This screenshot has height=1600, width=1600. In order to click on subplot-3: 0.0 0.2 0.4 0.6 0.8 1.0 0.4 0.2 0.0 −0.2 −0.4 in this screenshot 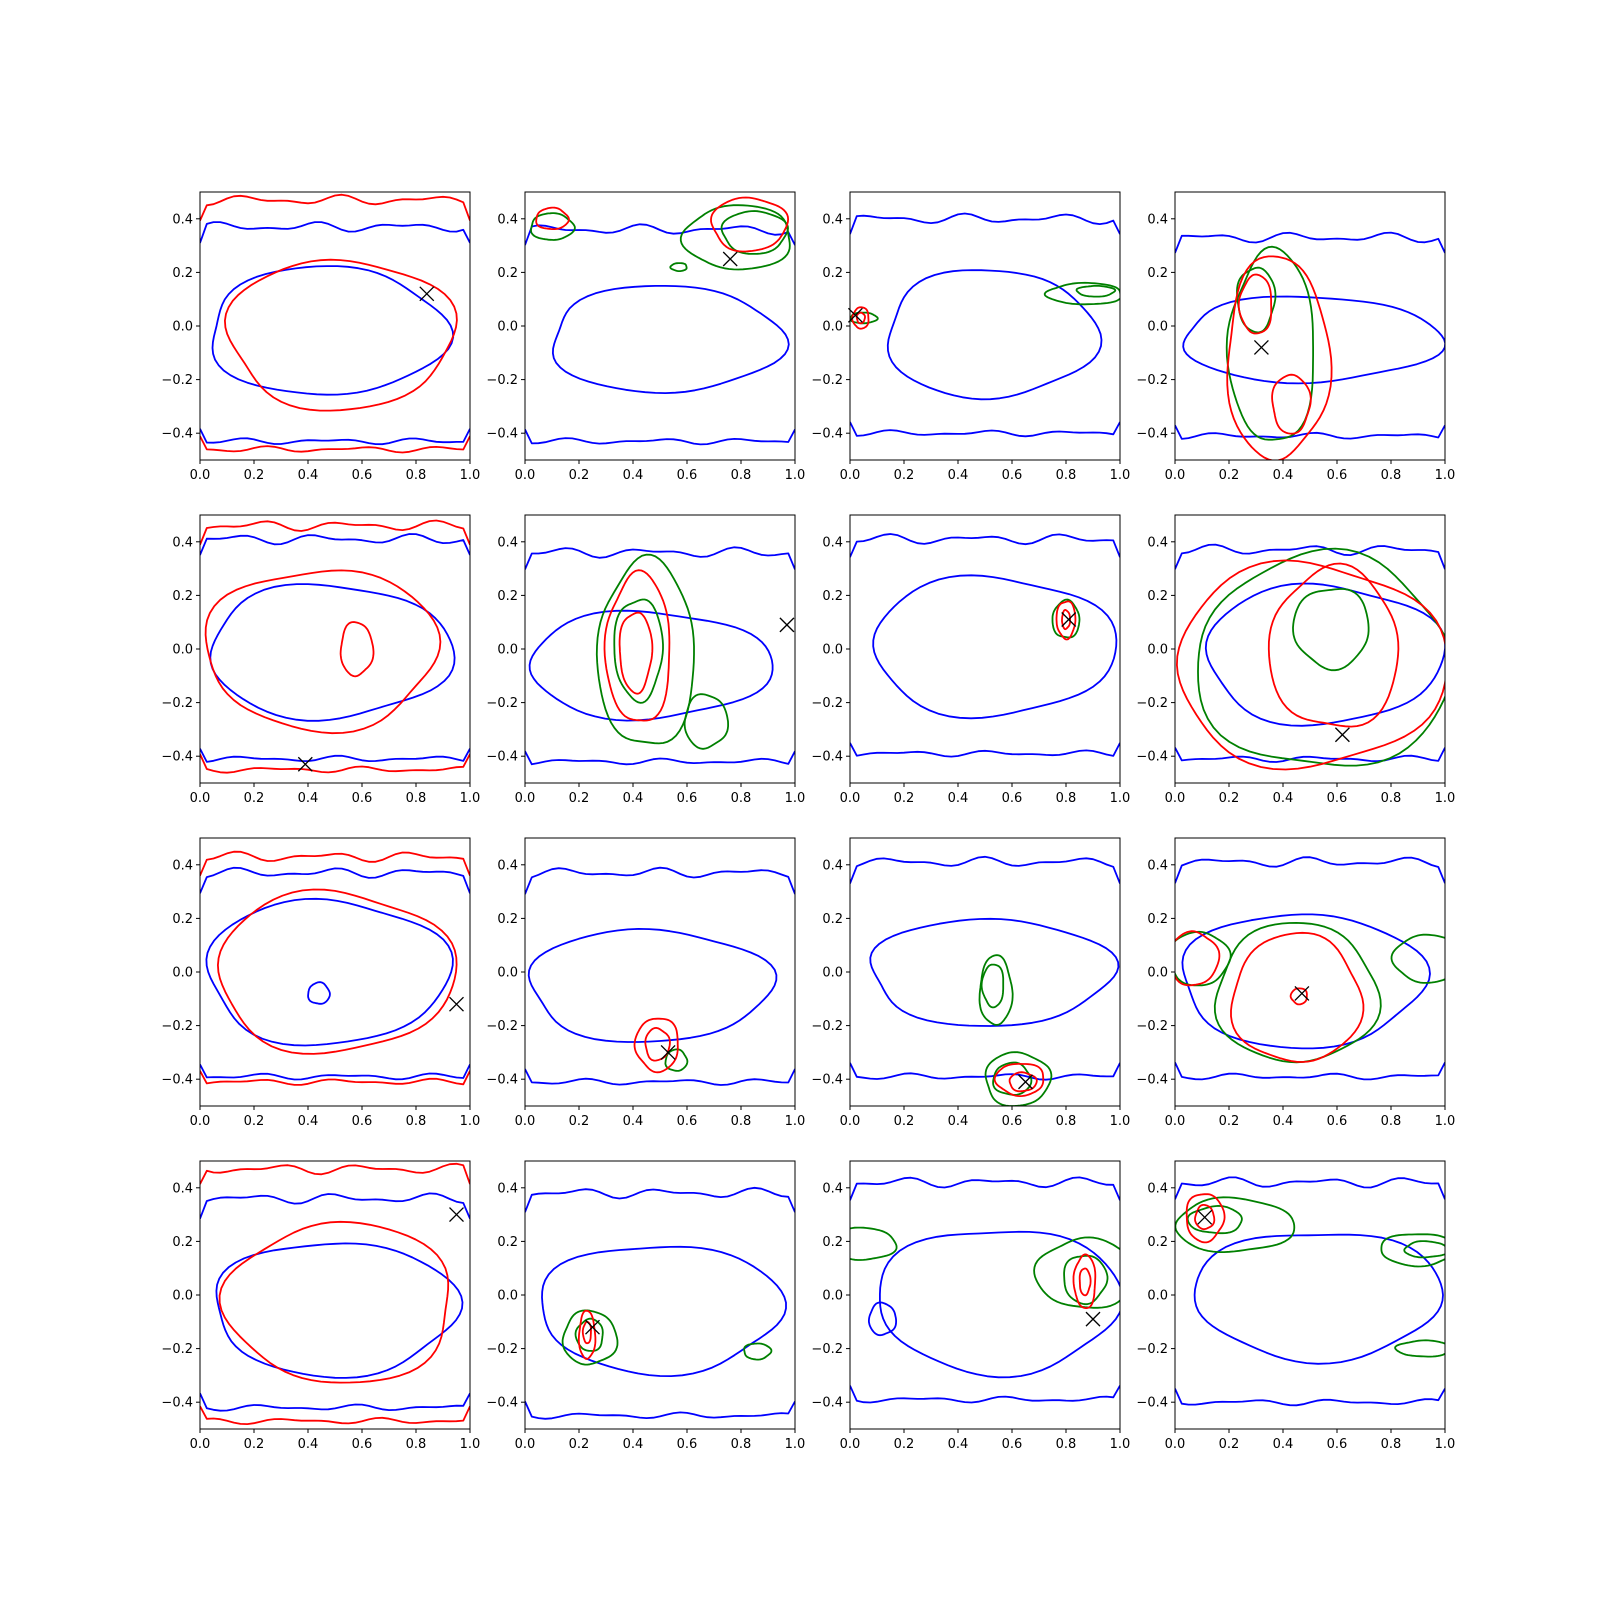, I will do `click(970, 337)`.